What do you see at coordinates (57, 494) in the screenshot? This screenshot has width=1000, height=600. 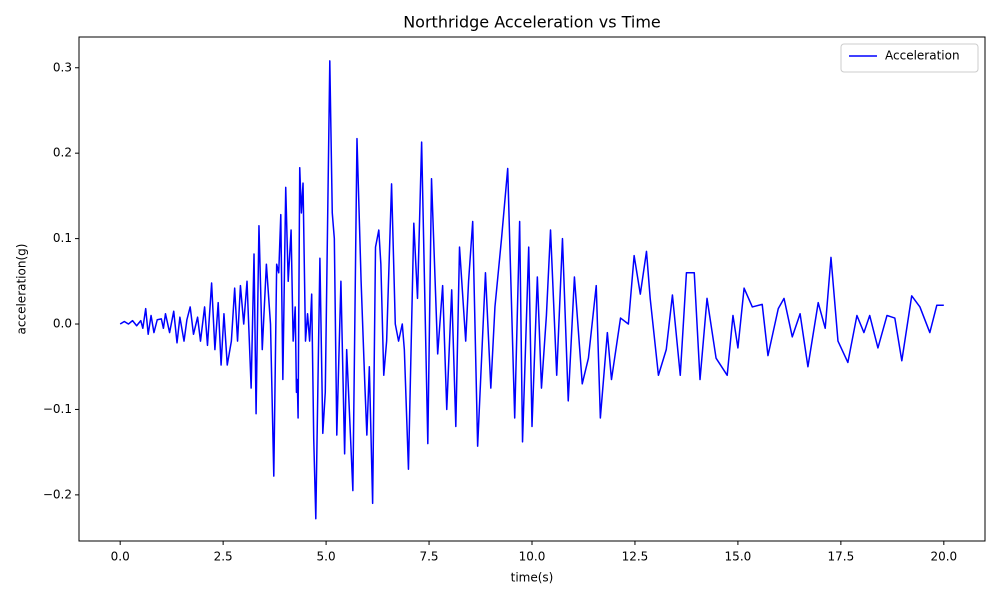 I see `y-tick-label: −0.2` at bounding box center [57, 494].